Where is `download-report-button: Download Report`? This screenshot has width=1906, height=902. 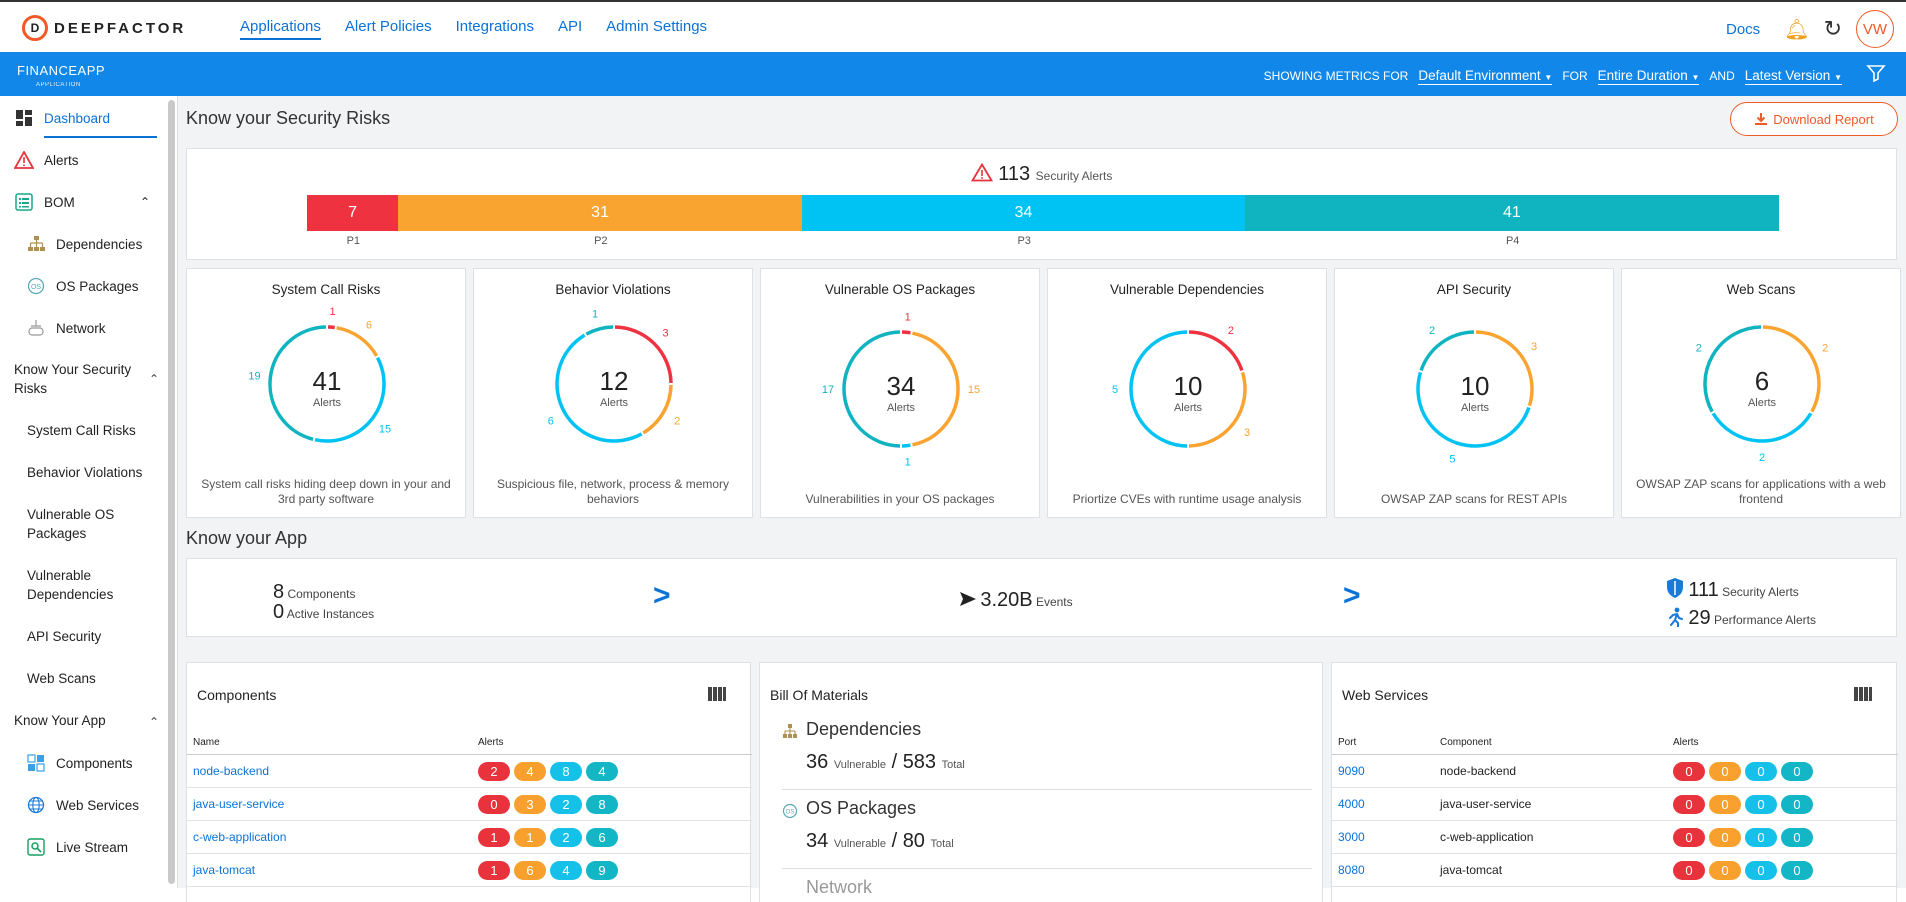
download-report-button: Download Report is located at coordinates (1814, 119).